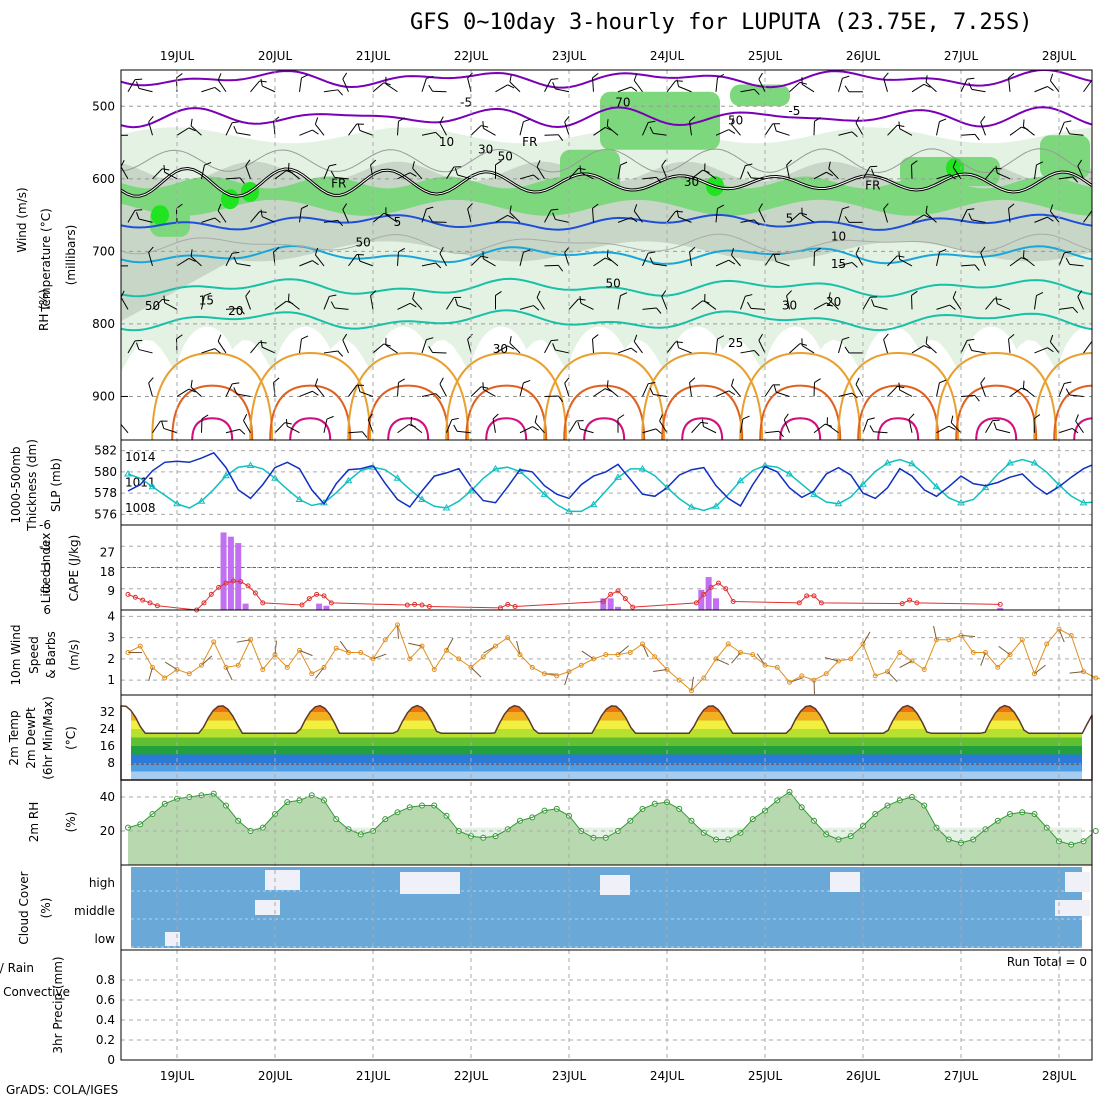 The height and width of the screenshot is (1100, 1100). What do you see at coordinates (606, 161) in the screenshot?
I see `rh-contour-gray` at bounding box center [606, 161].